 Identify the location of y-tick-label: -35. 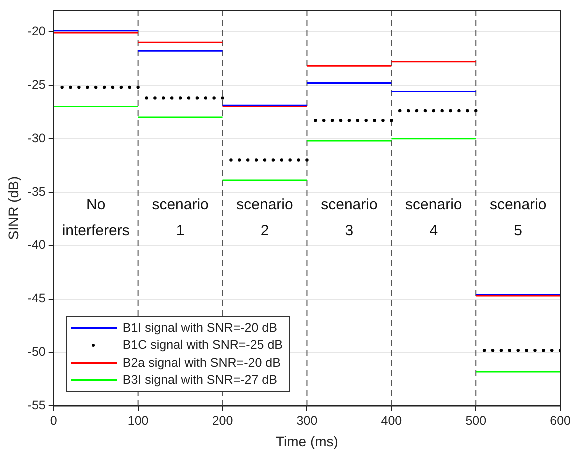
(37, 191).